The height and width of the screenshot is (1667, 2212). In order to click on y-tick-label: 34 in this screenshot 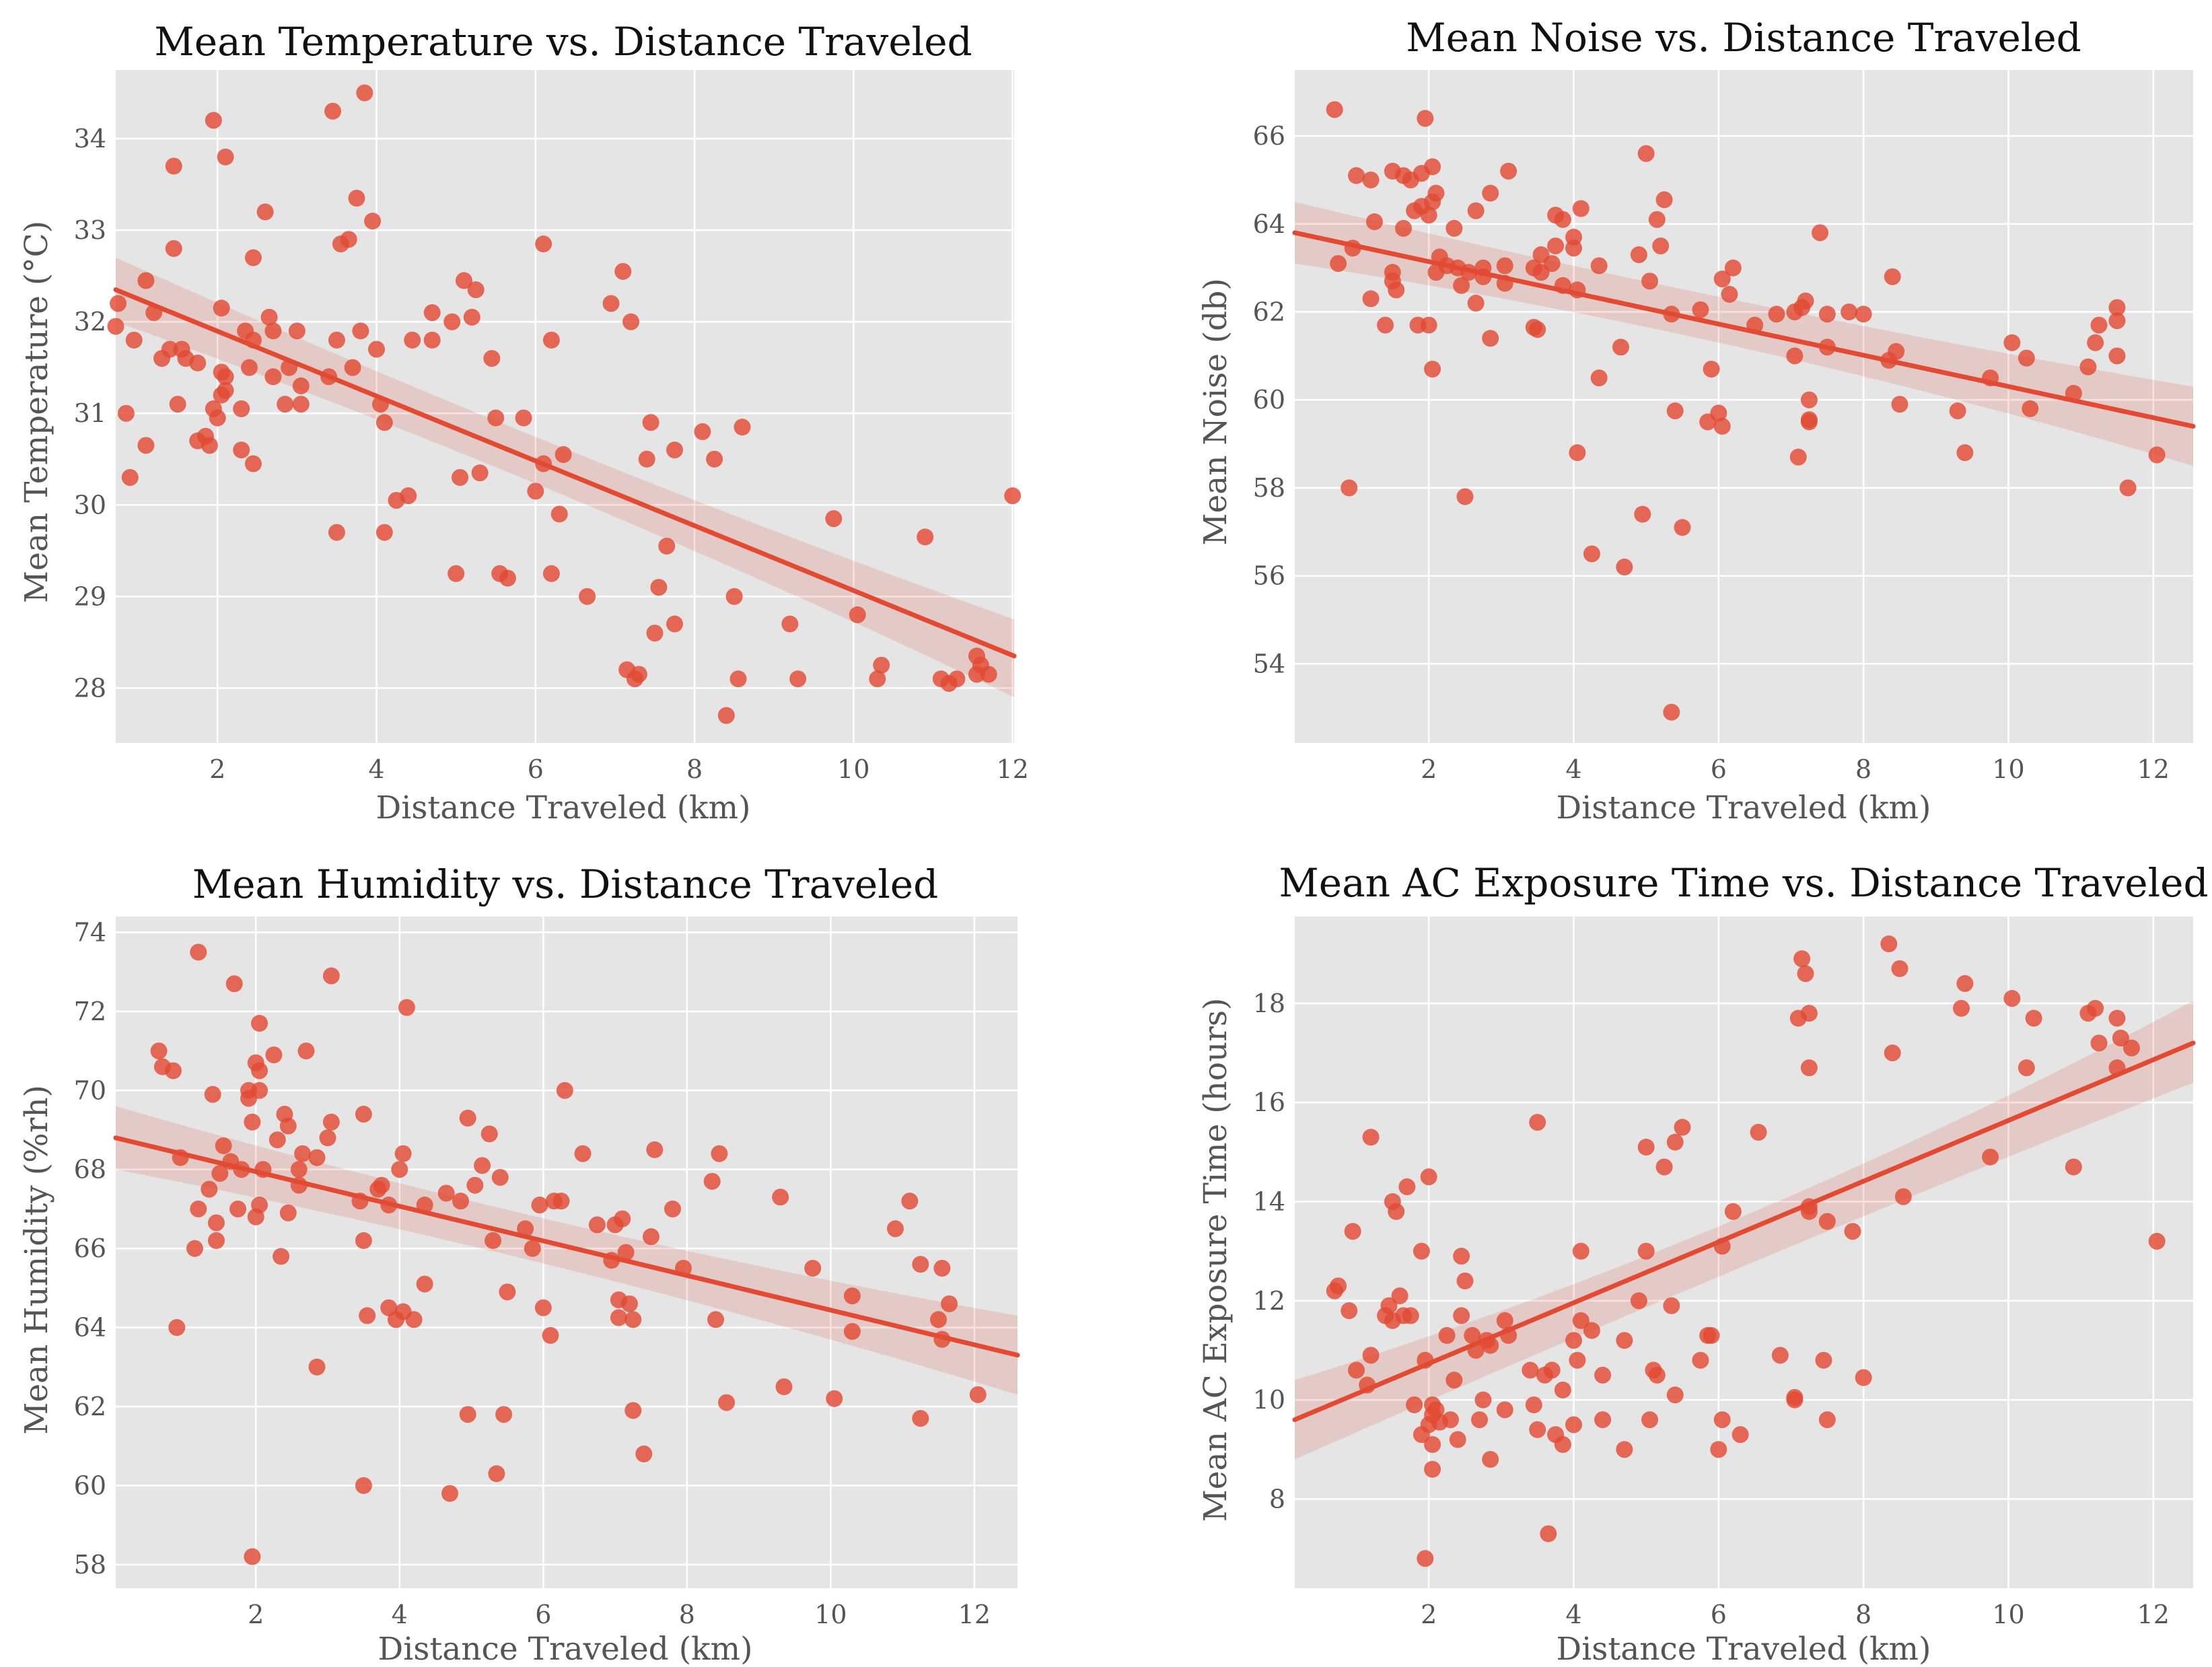, I will do `click(90, 138)`.